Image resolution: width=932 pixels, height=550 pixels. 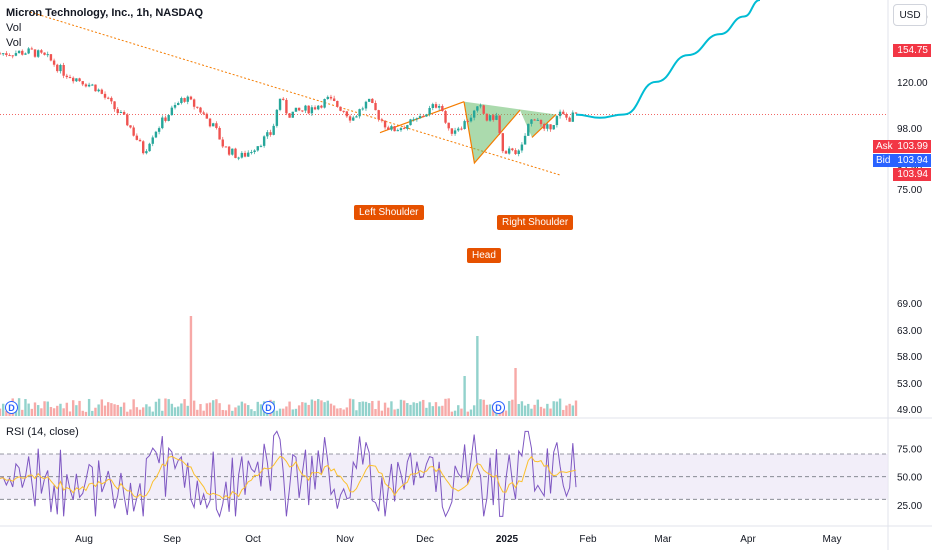 I want to click on volume-label-1: Vol, so click(x=14, y=28).